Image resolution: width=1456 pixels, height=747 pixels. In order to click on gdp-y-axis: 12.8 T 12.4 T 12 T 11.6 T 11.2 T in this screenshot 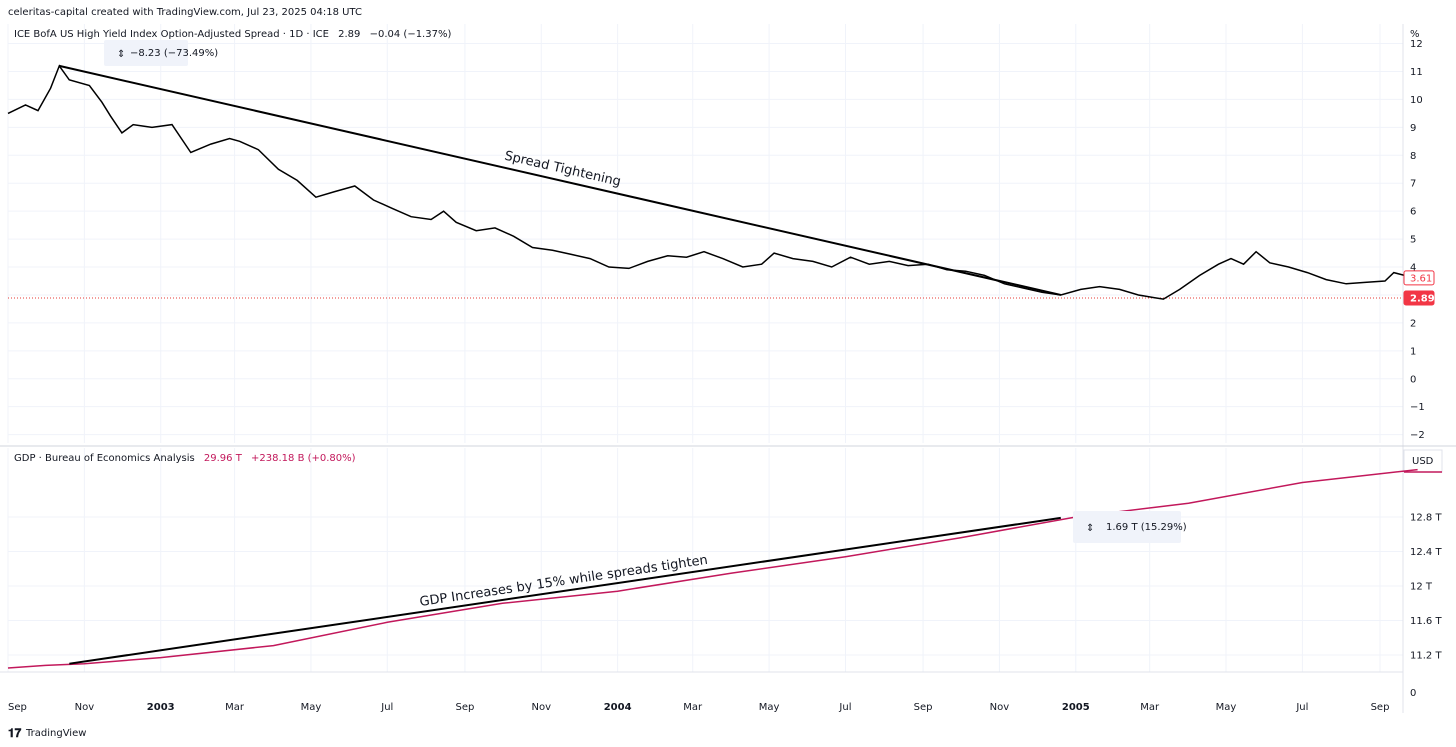, I will do `click(1426, 587)`.